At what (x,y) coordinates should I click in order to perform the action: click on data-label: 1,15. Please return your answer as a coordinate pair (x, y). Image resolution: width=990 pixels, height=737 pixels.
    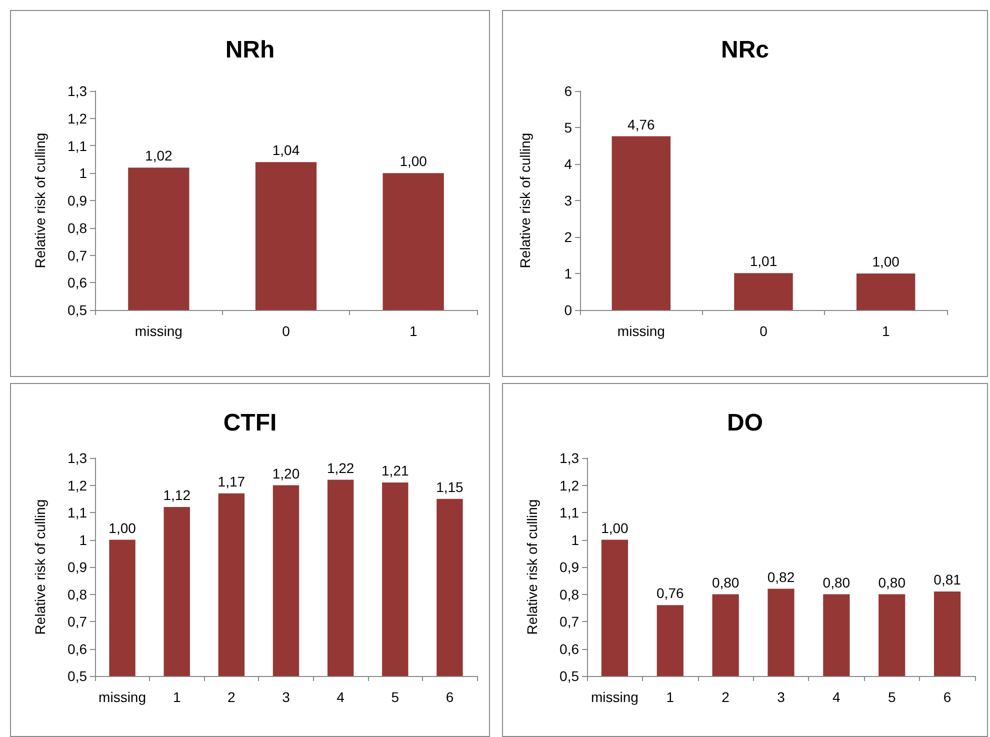
    Looking at the image, I should click on (450, 486).